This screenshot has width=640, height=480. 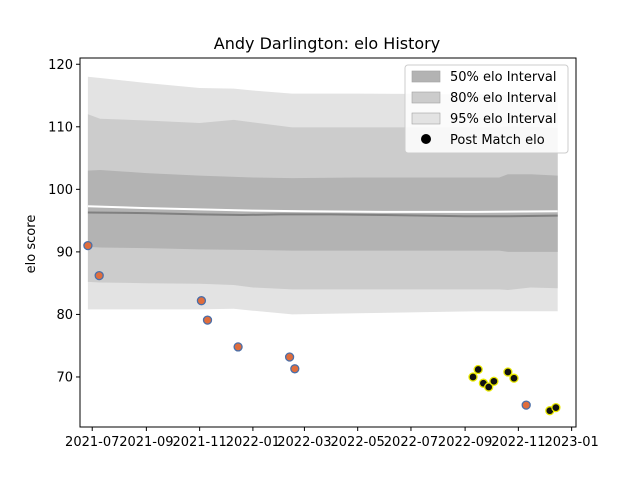 What do you see at coordinates (64, 315) in the screenshot?
I see `y-tick-label-2: 80` at bounding box center [64, 315].